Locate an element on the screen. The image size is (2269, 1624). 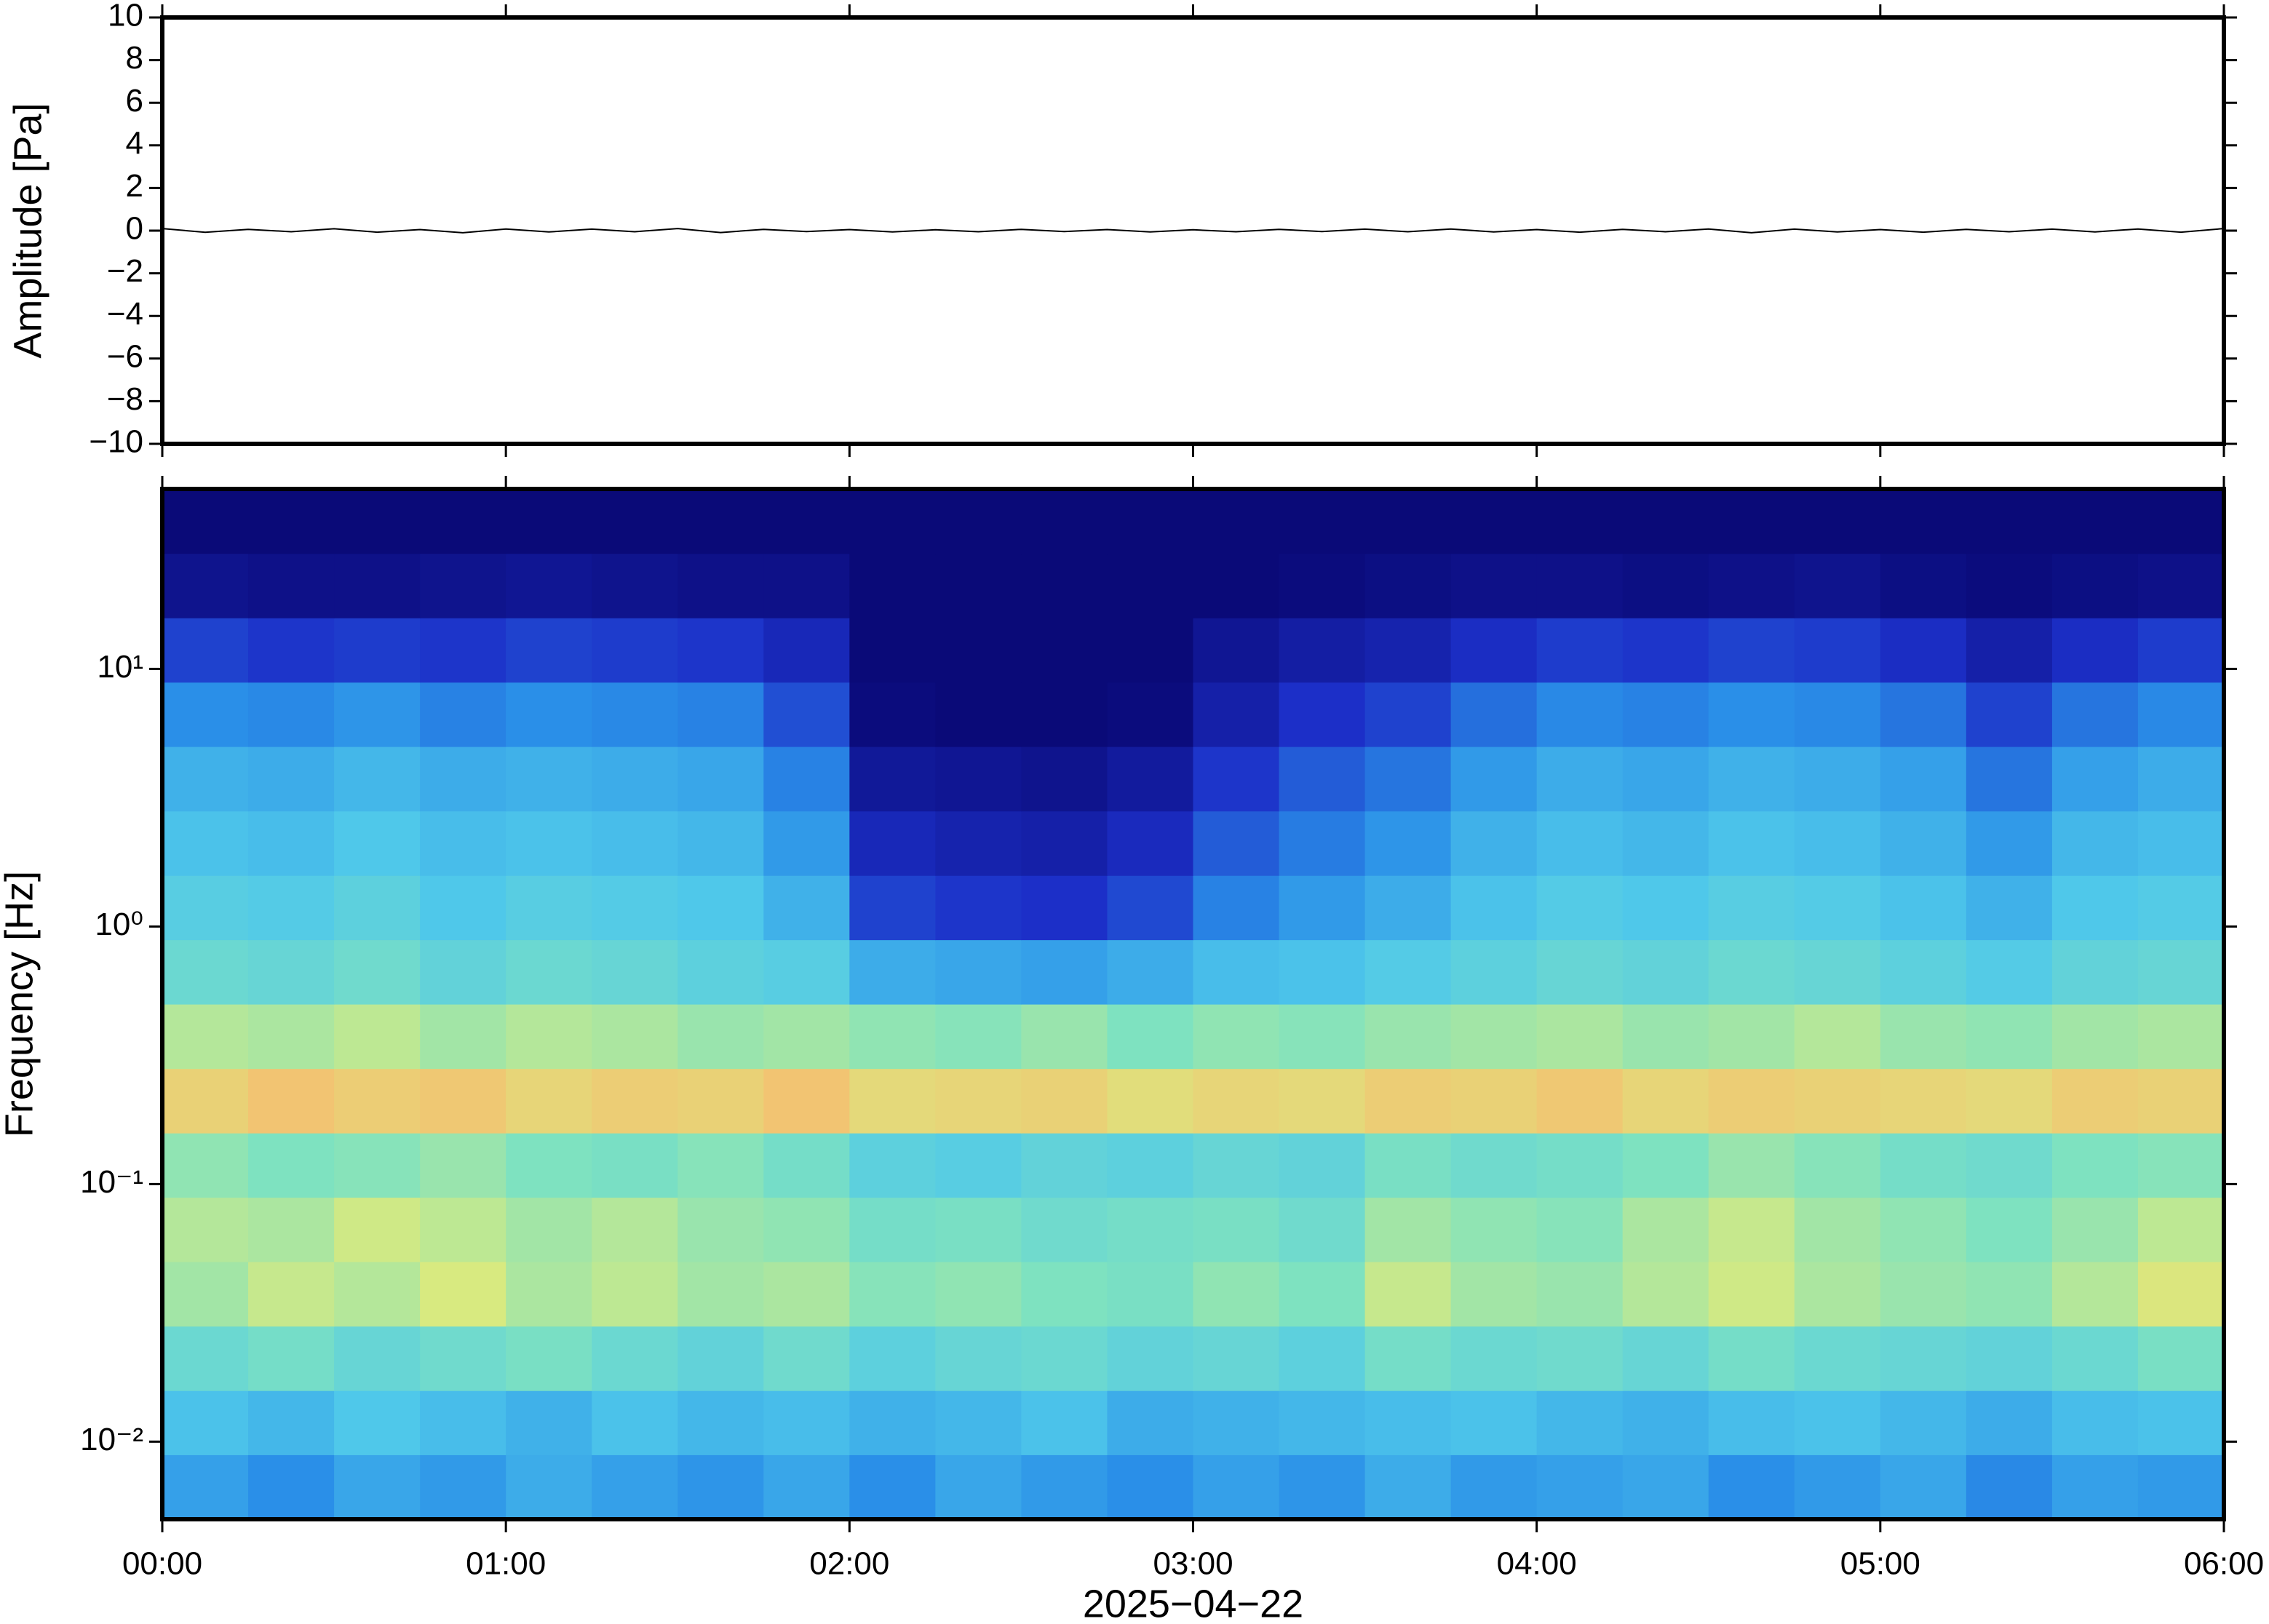
y-tick-label: 10⁻¹ is located at coordinates (112, 1182).